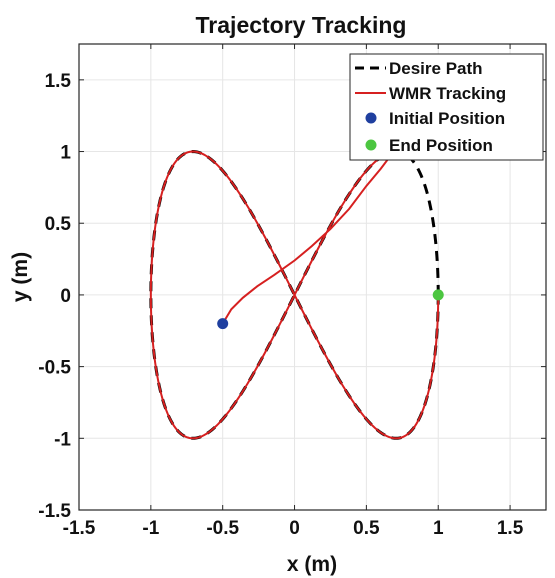 The image size is (555, 578). Describe the element at coordinates (371, 118) in the screenshot. I see `legend-swatch-initial-position` at that location.